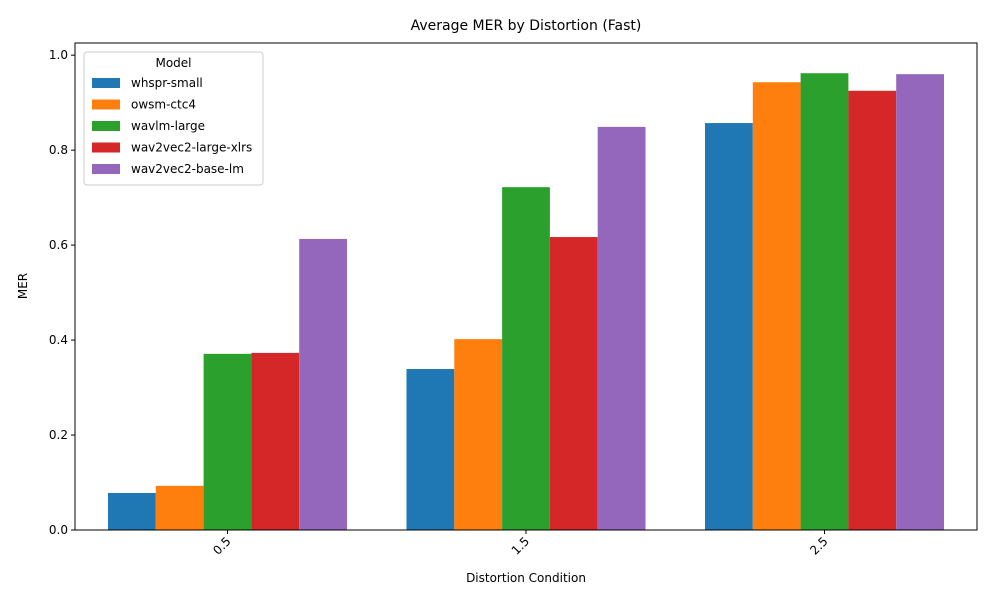  What do you see at coordinates (478, 434) in the screenshot?
I see `bar-owsm-ctc4-1.5` at bounding box center [478, 434].